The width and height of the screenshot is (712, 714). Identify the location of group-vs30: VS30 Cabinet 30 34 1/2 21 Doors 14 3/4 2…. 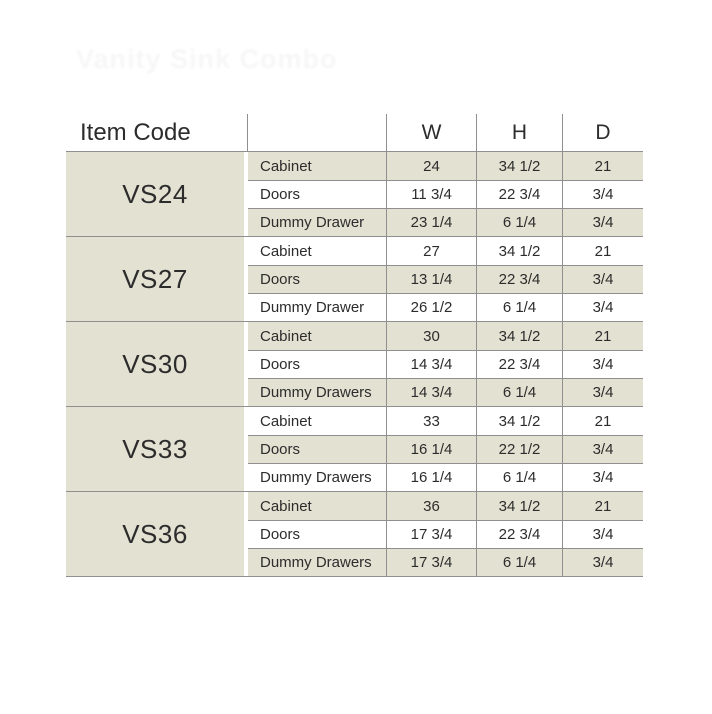
(354, 363).